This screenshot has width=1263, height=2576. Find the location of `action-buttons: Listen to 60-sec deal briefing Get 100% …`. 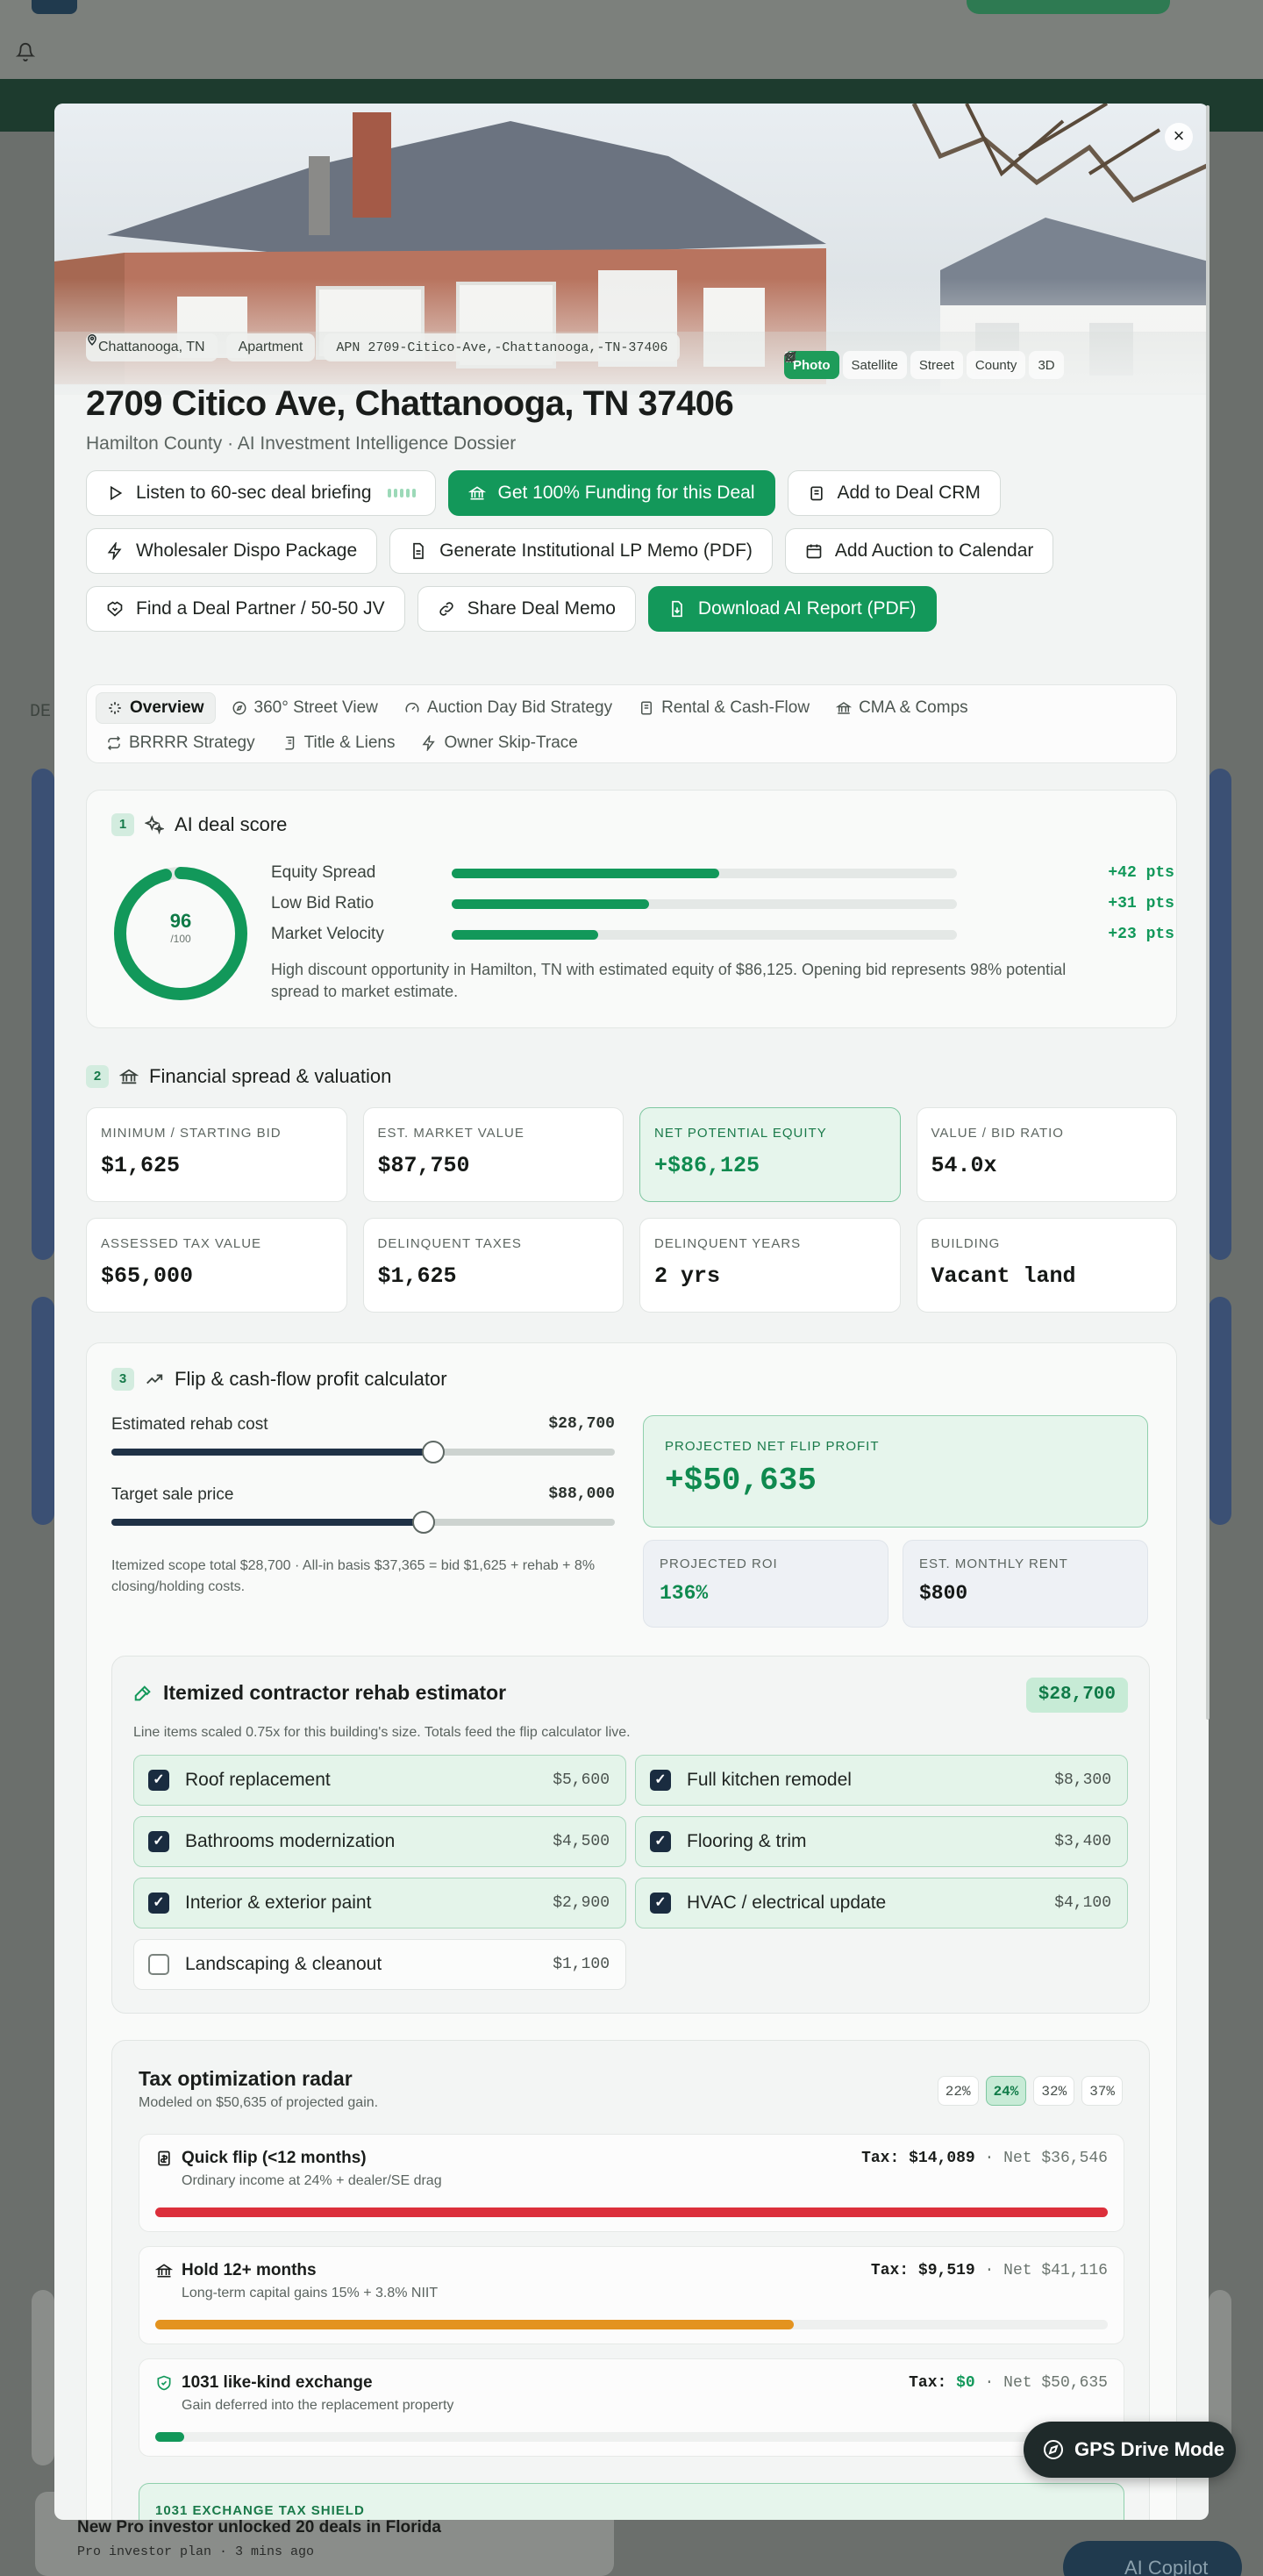

action-buttons: Listen to 60-sec deal briefing Get 100% … is located at coordinates (630, 557).